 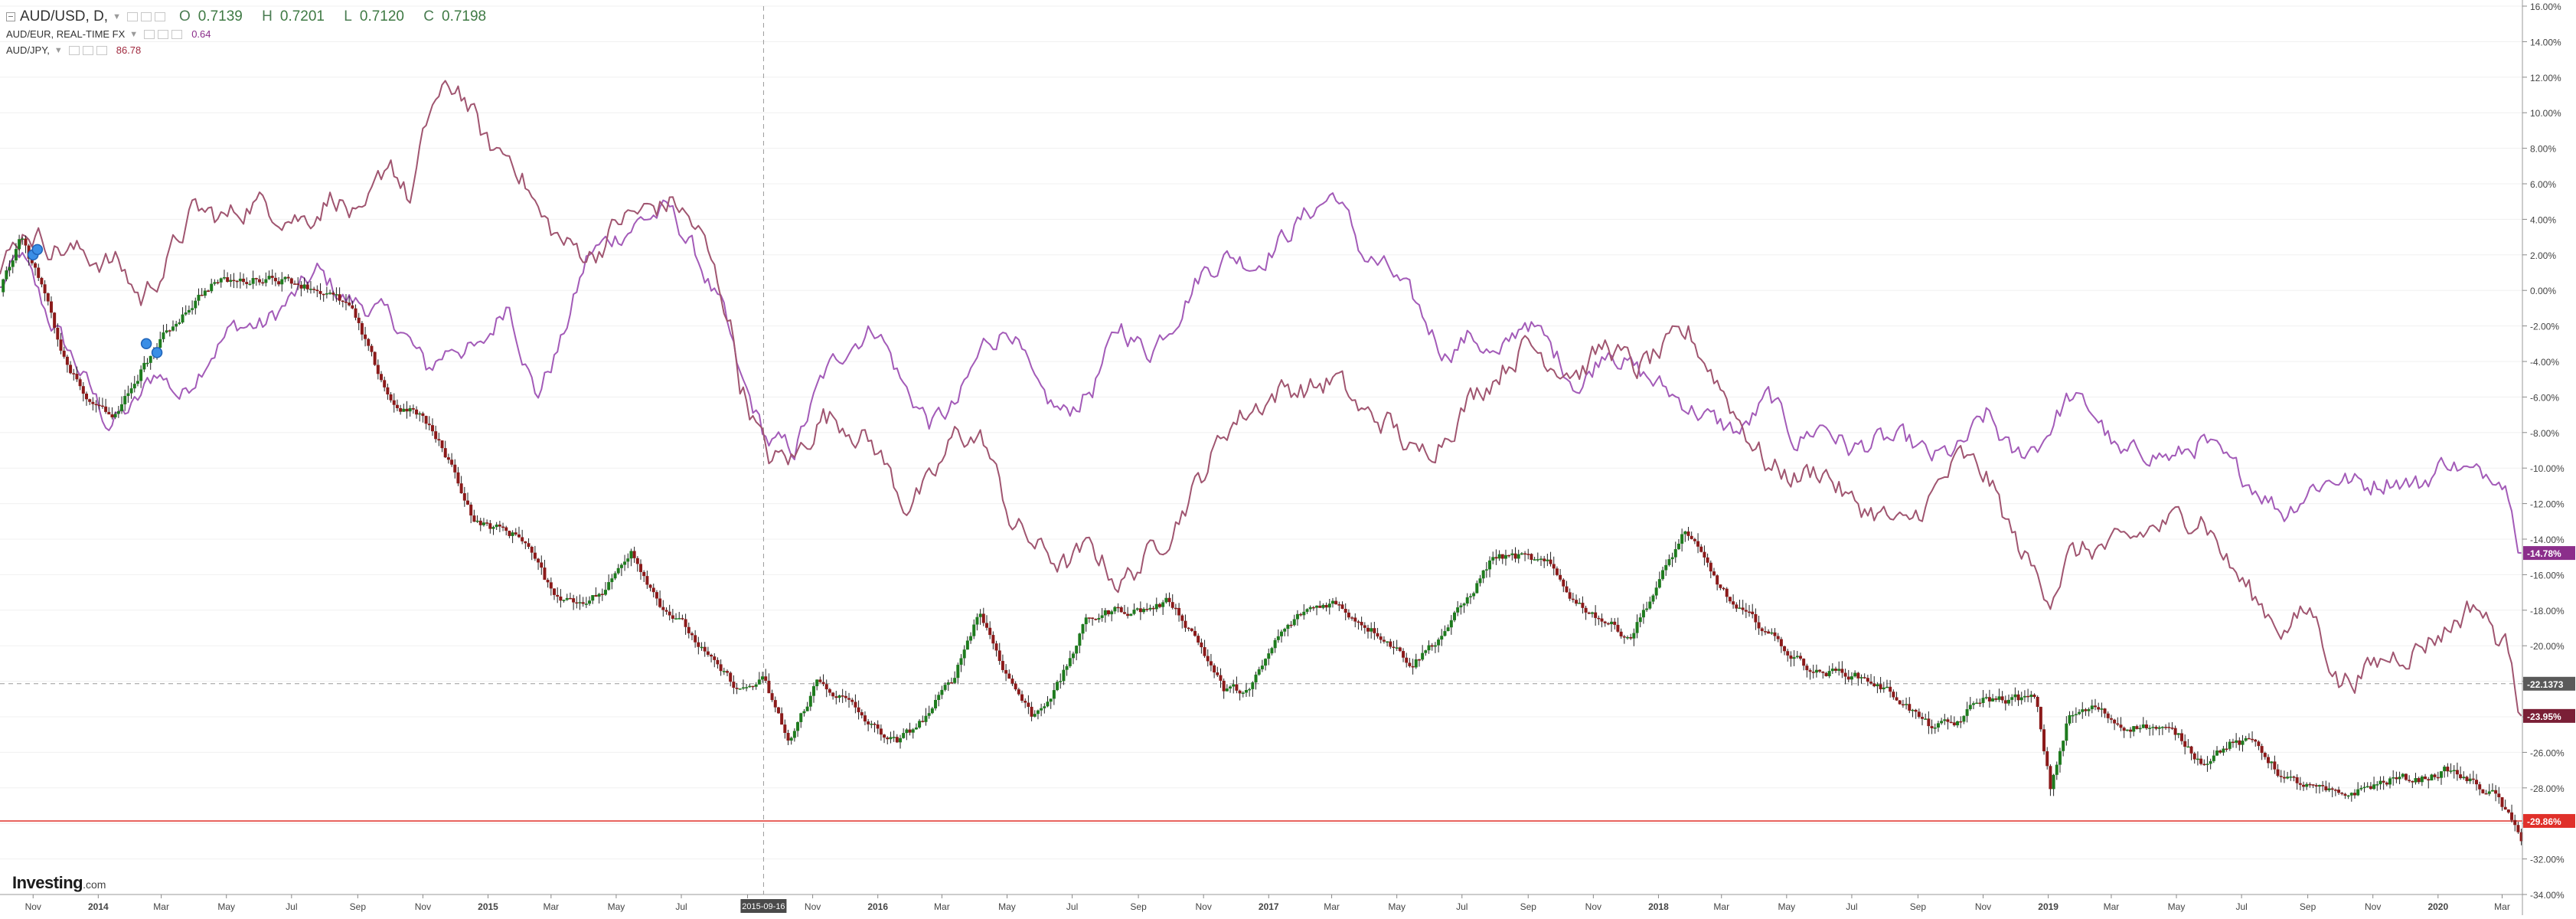 I want to click on legend-symbol-aud-jpy: AUD/JPY,, so click(x=28, y=50).